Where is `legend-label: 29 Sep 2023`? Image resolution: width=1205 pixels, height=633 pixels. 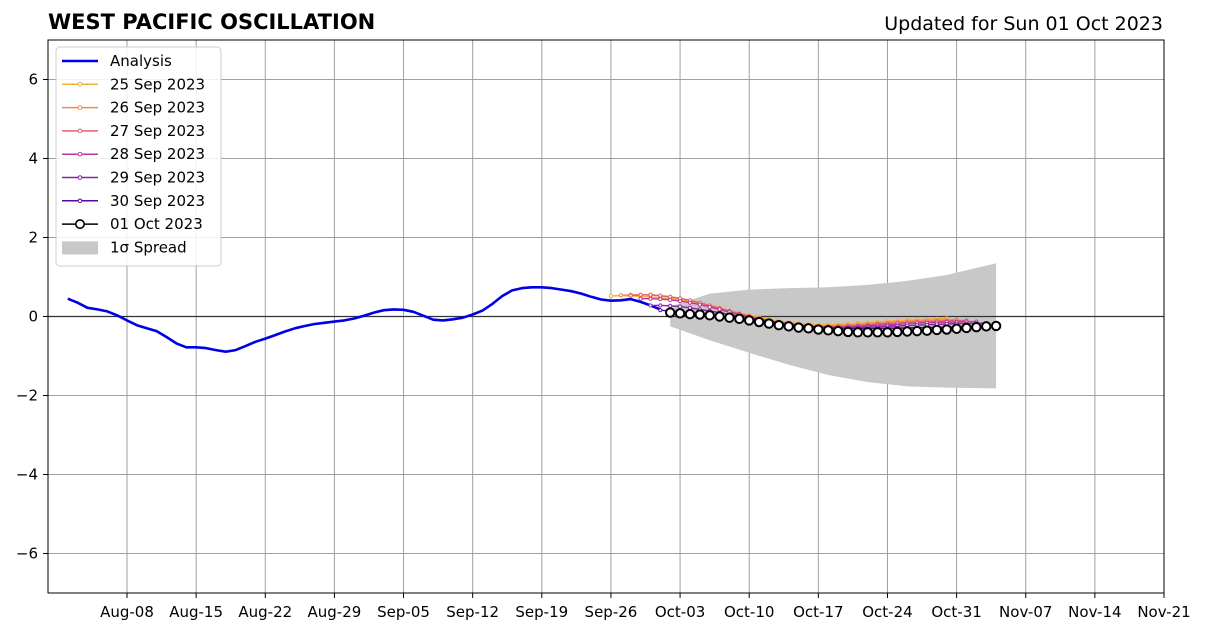
legend-label: 29 Sep 2023 is located at coordinates (157, 178).